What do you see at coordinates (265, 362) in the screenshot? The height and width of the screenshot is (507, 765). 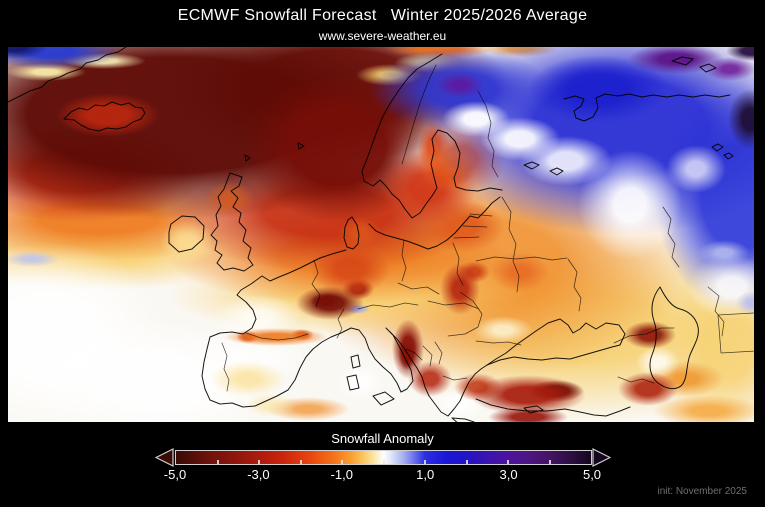 I see `border-iberia` at bounding box center [265, 362].